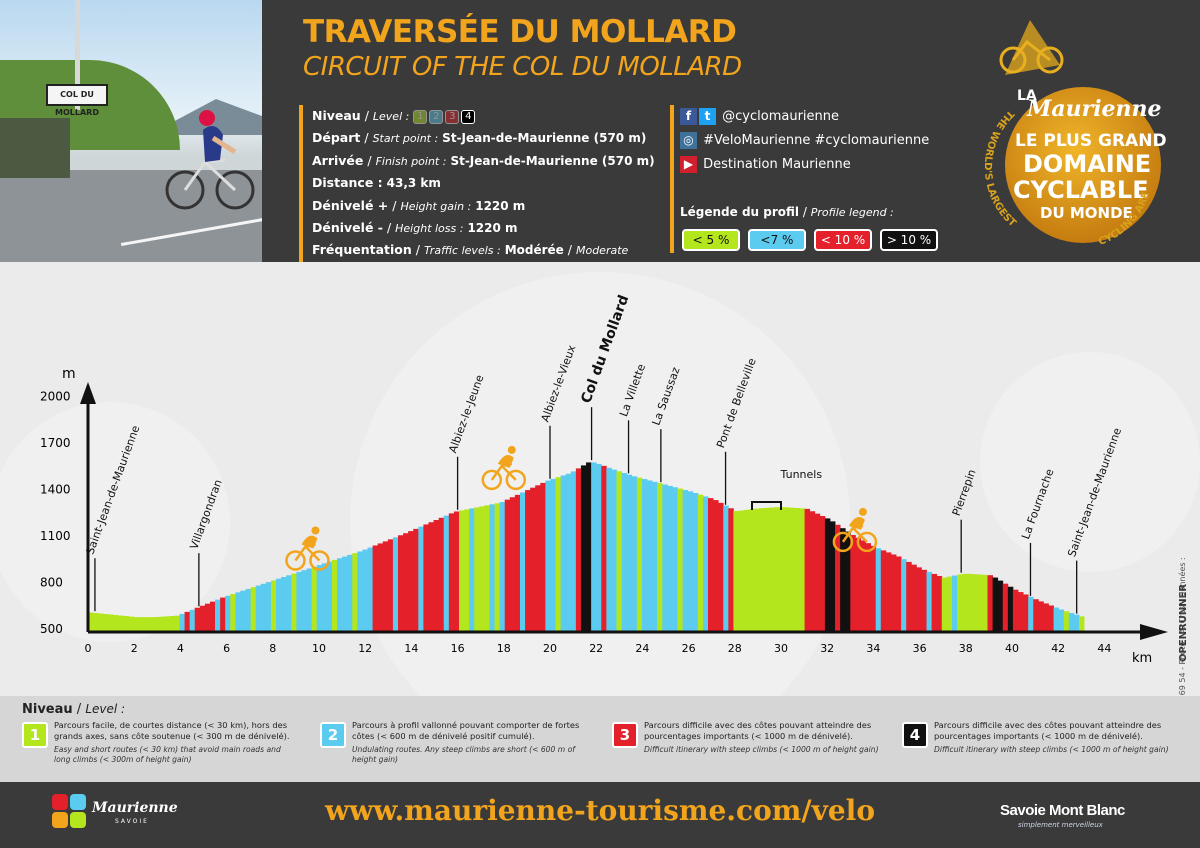  Describe the element at coordinates (735, 648) in the screenshot. I see `x-tick-label: 28` at that location.